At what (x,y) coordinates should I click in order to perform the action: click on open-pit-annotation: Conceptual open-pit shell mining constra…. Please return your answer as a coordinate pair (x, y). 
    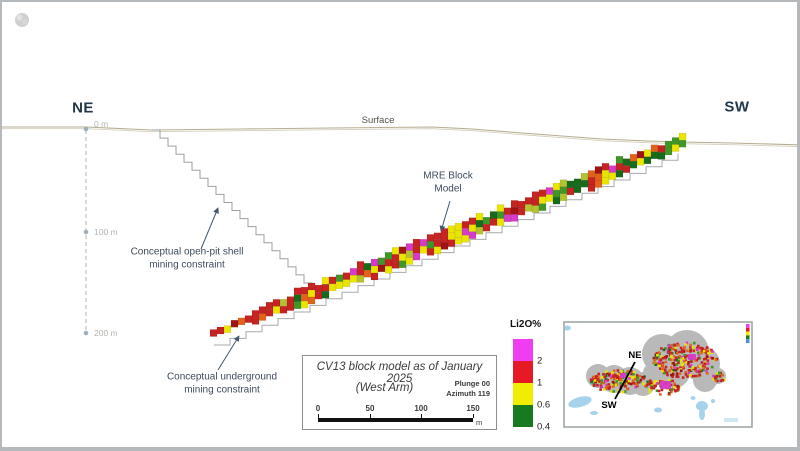
    Looking at the image, I should click on (187, 258).